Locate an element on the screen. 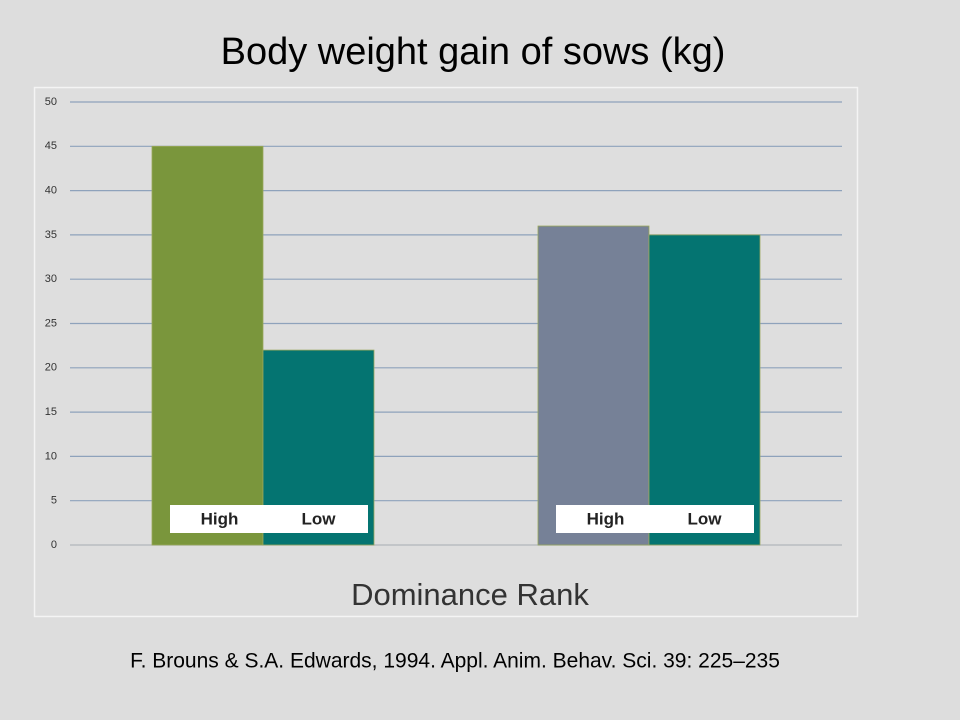  y-tick-label: 45 is located at coordinates (51, 146).